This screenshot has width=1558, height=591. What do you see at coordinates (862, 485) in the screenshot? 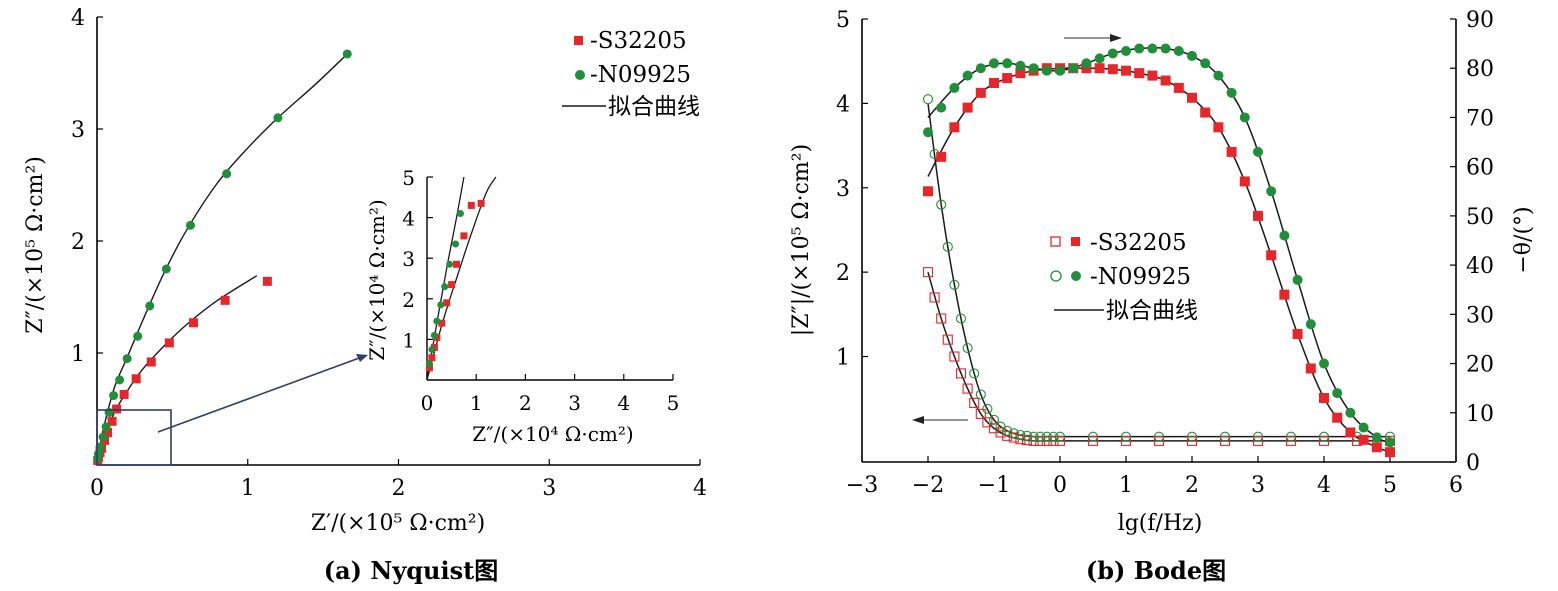
I see `x-tick-label: −3` at bounding box center [862, 485].